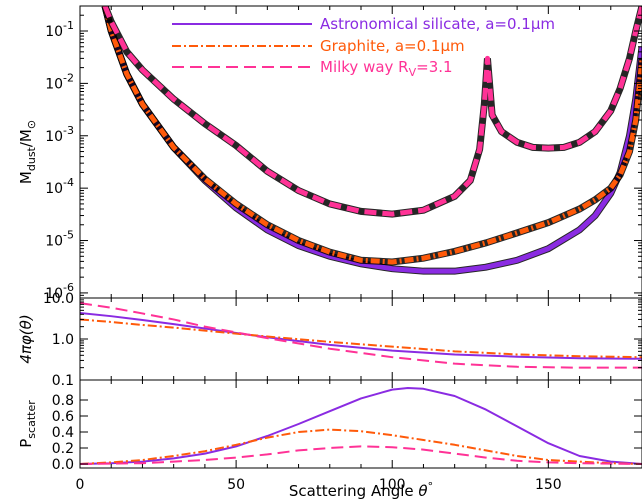 The height and width of the screenshot is (502, 642). Describe the element at coordinates (63, 433) in the screenshot. I see `ytick-label-bottom: 0.4` at that location.